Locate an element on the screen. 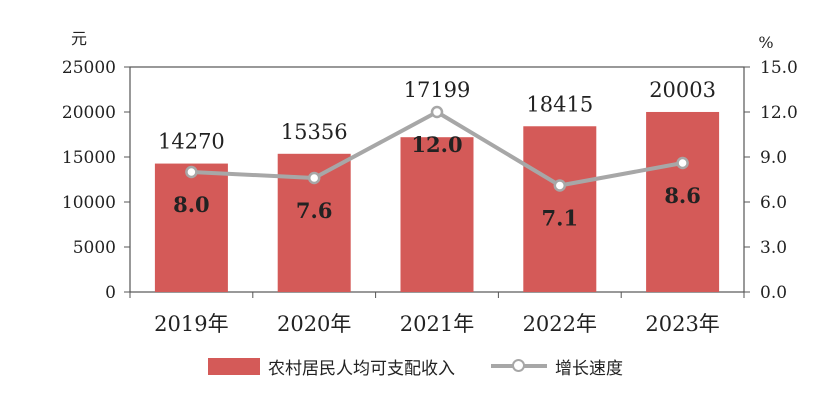  left-tick-label: 0 is located at coordinates (110, 293).